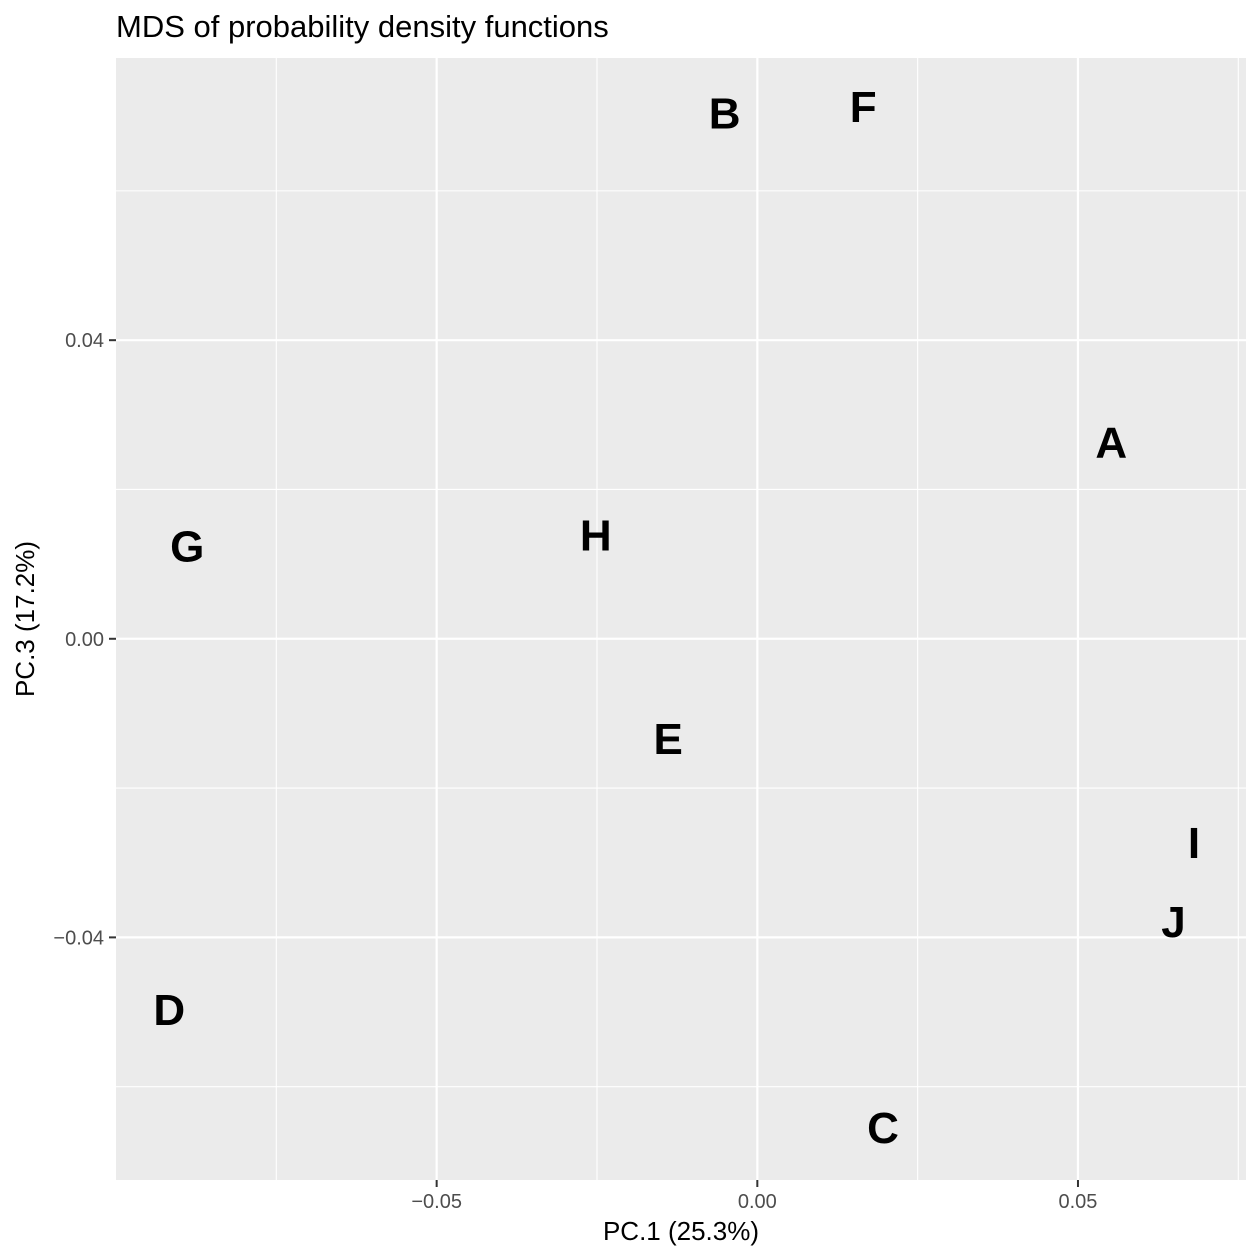  I want to click on x-tick-label: −0.05, so click(436, 1202).